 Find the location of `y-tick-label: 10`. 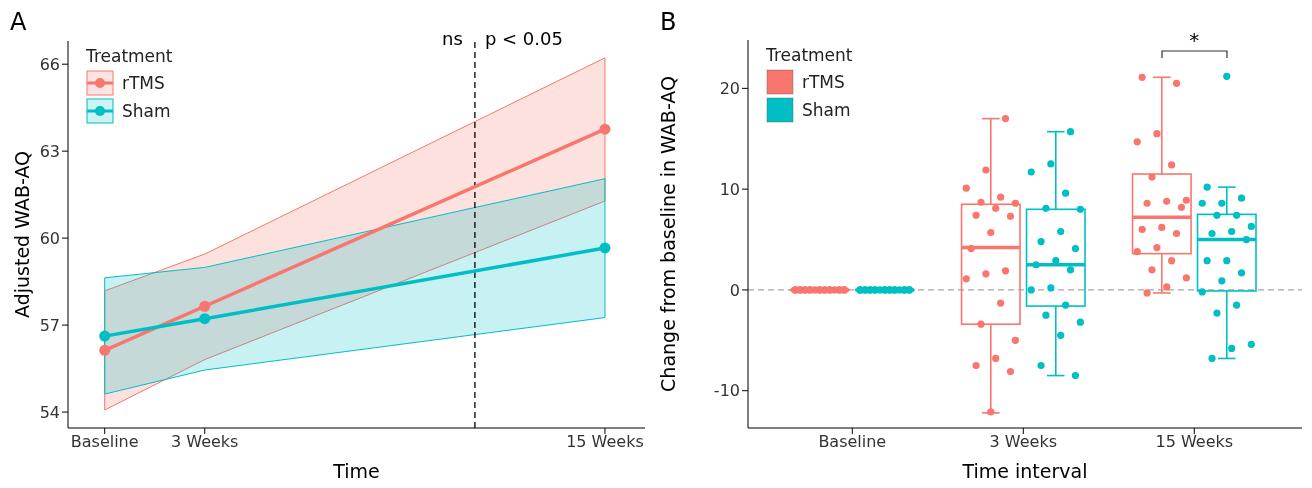

y-tick-label: 10 is located at coordinates (729, 189).